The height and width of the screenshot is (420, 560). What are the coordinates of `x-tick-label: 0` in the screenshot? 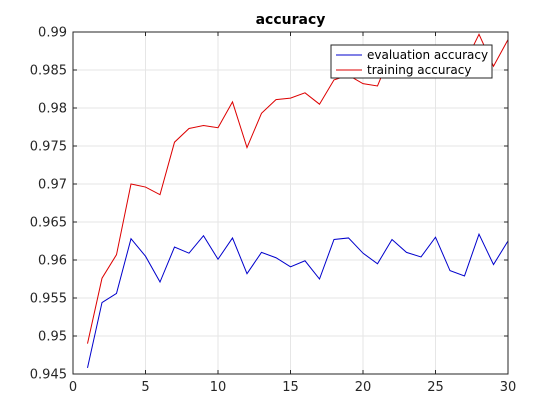 It's located at (73, 387).